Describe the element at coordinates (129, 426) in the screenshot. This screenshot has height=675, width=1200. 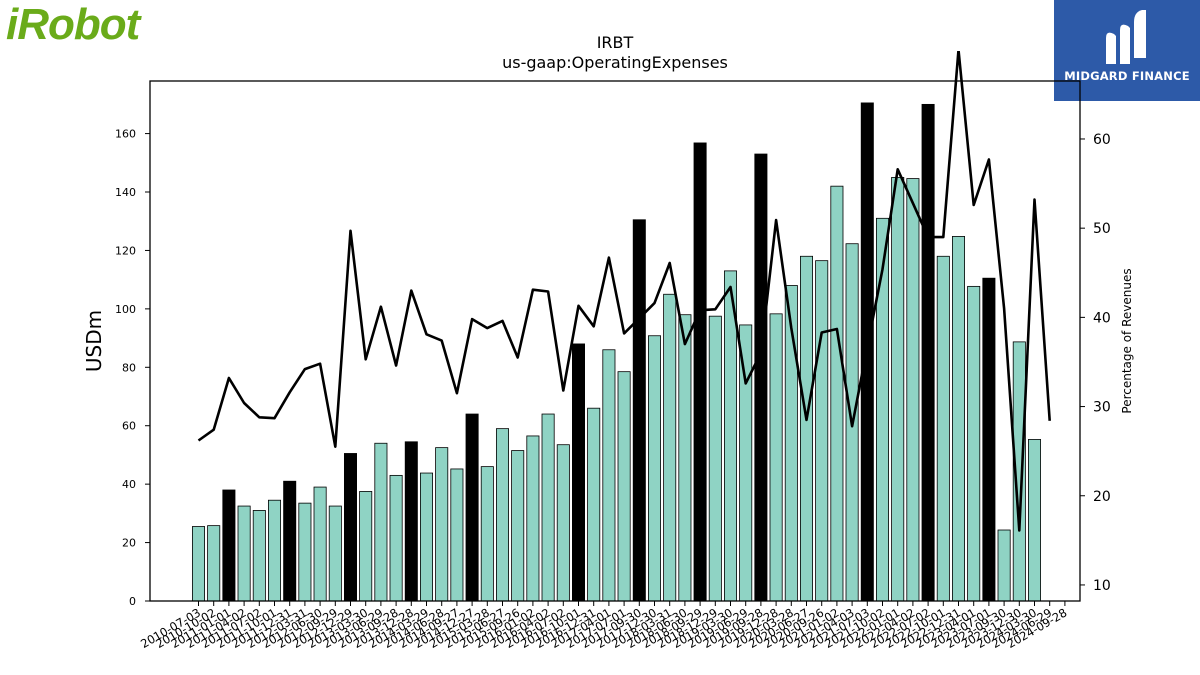
I see `y-tick-label: 60` at that location.